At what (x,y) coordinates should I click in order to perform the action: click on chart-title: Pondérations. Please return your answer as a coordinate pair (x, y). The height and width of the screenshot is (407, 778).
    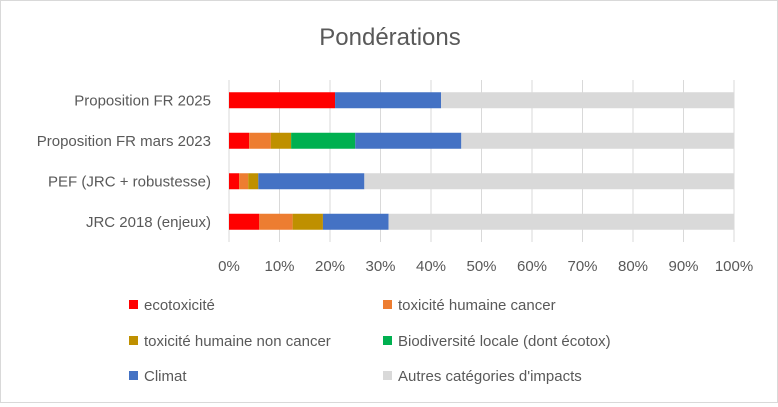
    Looking at the image, I should click on (389, 37).